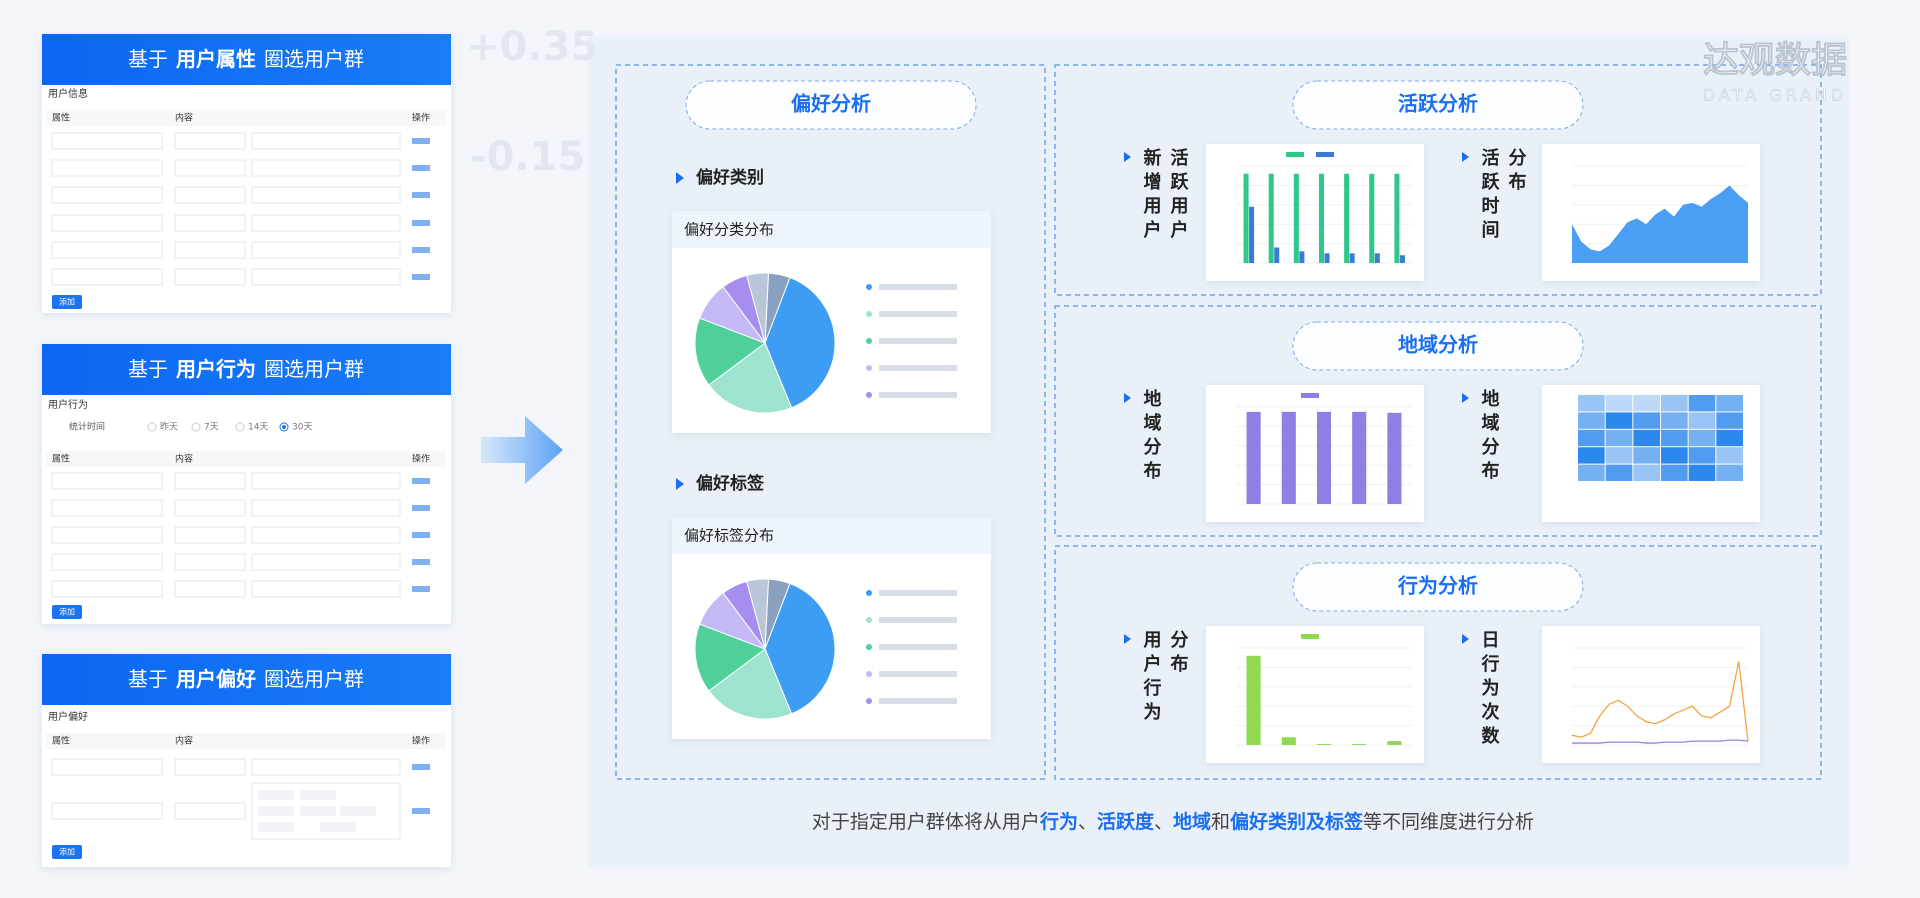  Describe the element at coordinates (1152, 678) in the screenshot. I see `vertical-label: 用户行为` at that location.